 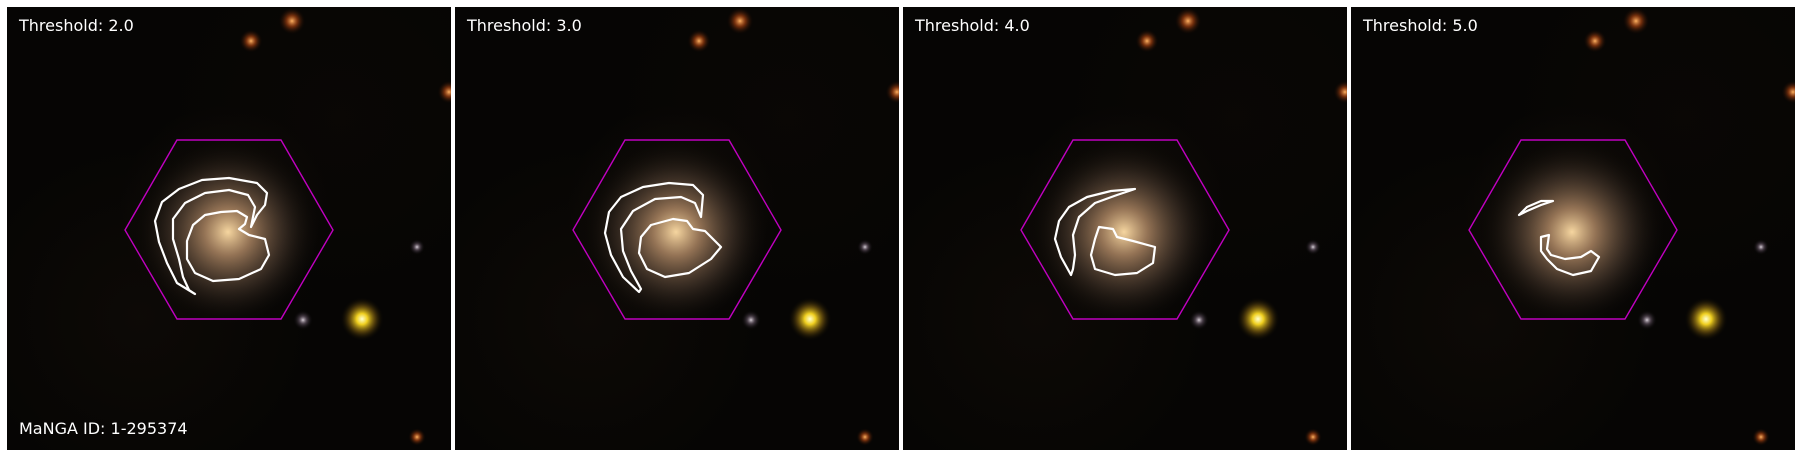 What do you see at coordinates (972, 25) in the screenshot?
I see `threshold-label: Threshold: 4.0` at bounding box center [972, 25].